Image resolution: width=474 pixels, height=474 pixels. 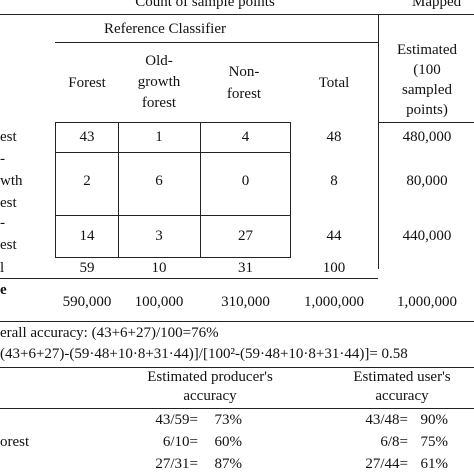 What do you see at coordinates (228, 464) in the screenshot?
I see `producer-percent: 87%` at bounding box center [228, 464].